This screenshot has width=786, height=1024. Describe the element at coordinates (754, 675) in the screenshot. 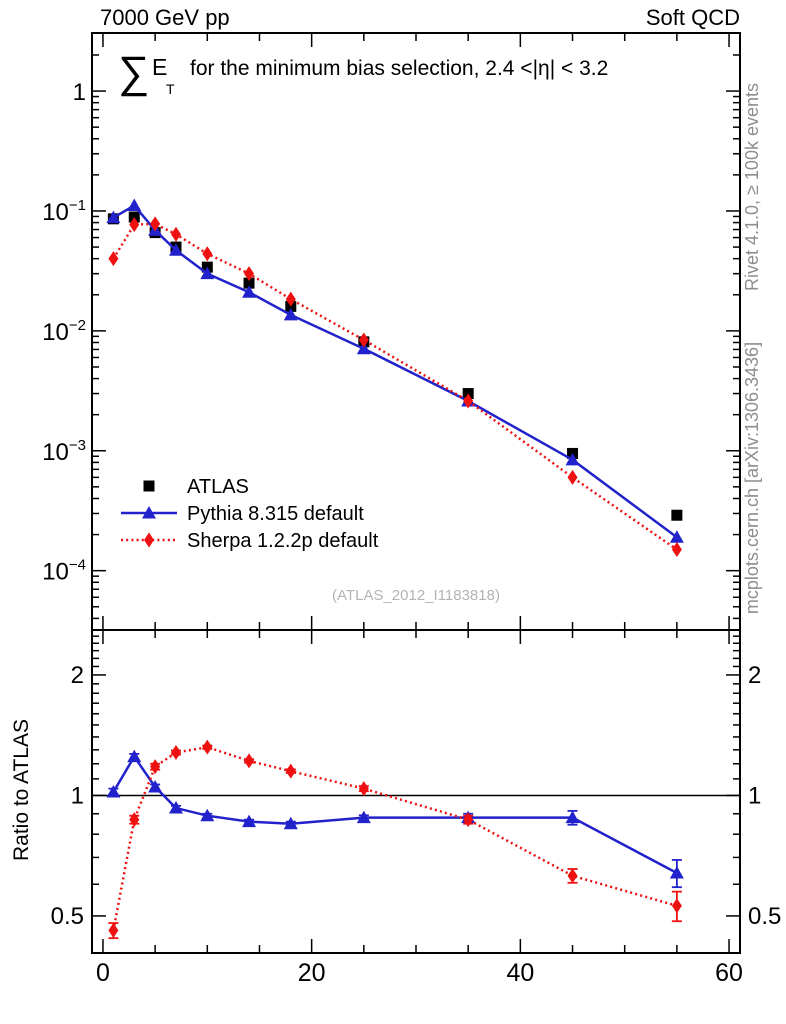

I see `ratio-y-tick-label-right: 2` at that location.